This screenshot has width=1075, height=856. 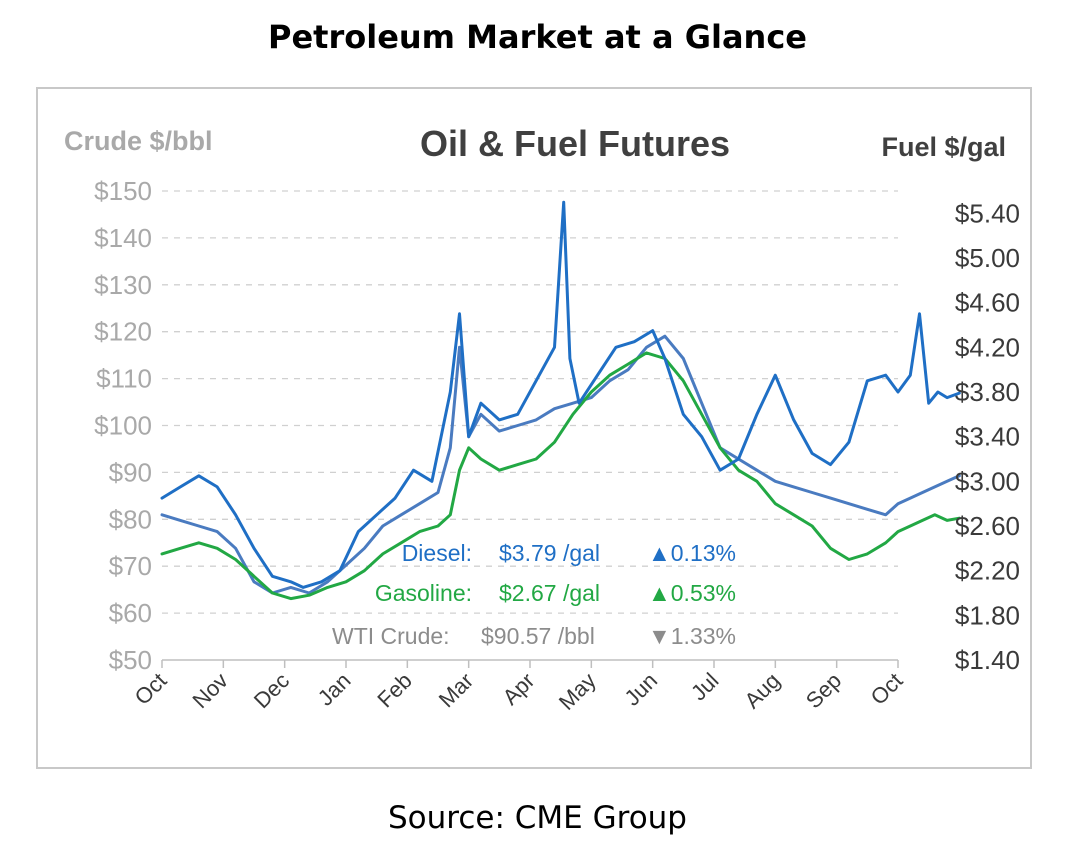 I want to click on left-tick-label: $150, so click(x=123, y=191).